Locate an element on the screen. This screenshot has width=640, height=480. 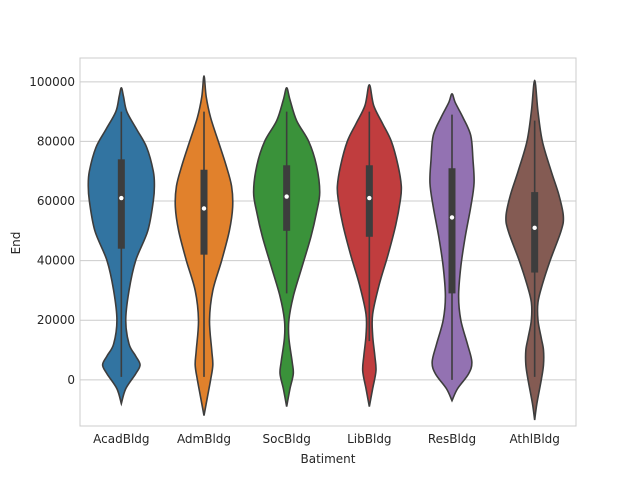
y-tick-label: 0 is located at coordinates (71, 380).